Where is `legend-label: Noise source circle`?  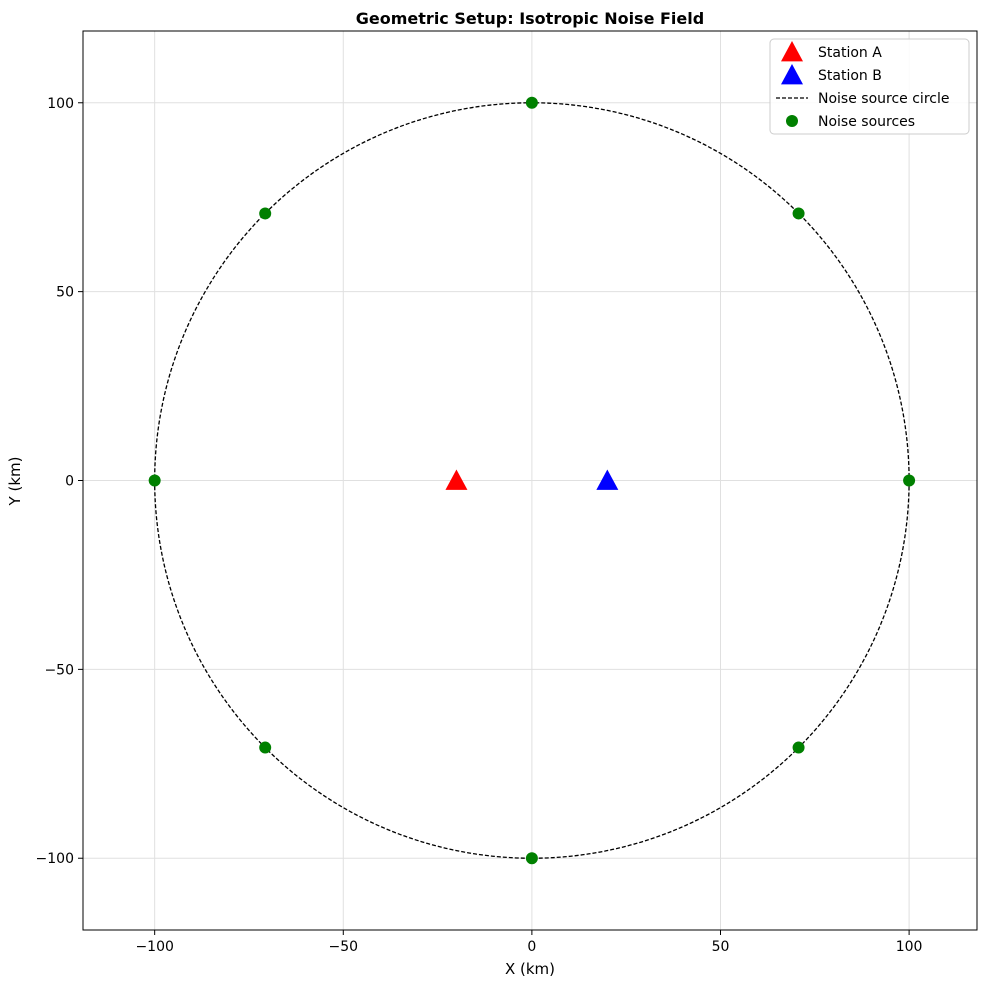 legend-label: Noise source circle is located at coordinates (883, 99).